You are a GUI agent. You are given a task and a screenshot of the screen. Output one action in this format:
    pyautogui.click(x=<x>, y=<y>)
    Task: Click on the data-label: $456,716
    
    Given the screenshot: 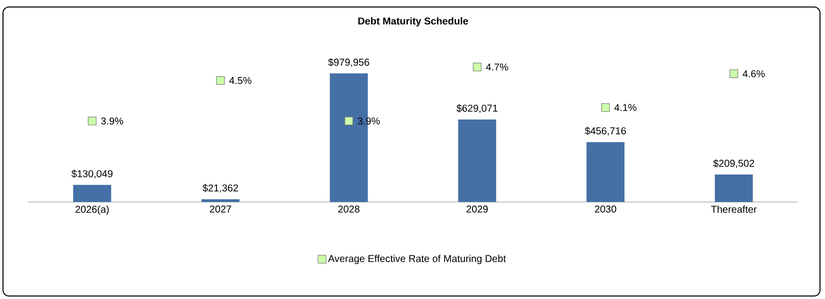 What is the action you would take?
    pyautogui.click(x=605, y=131)
    